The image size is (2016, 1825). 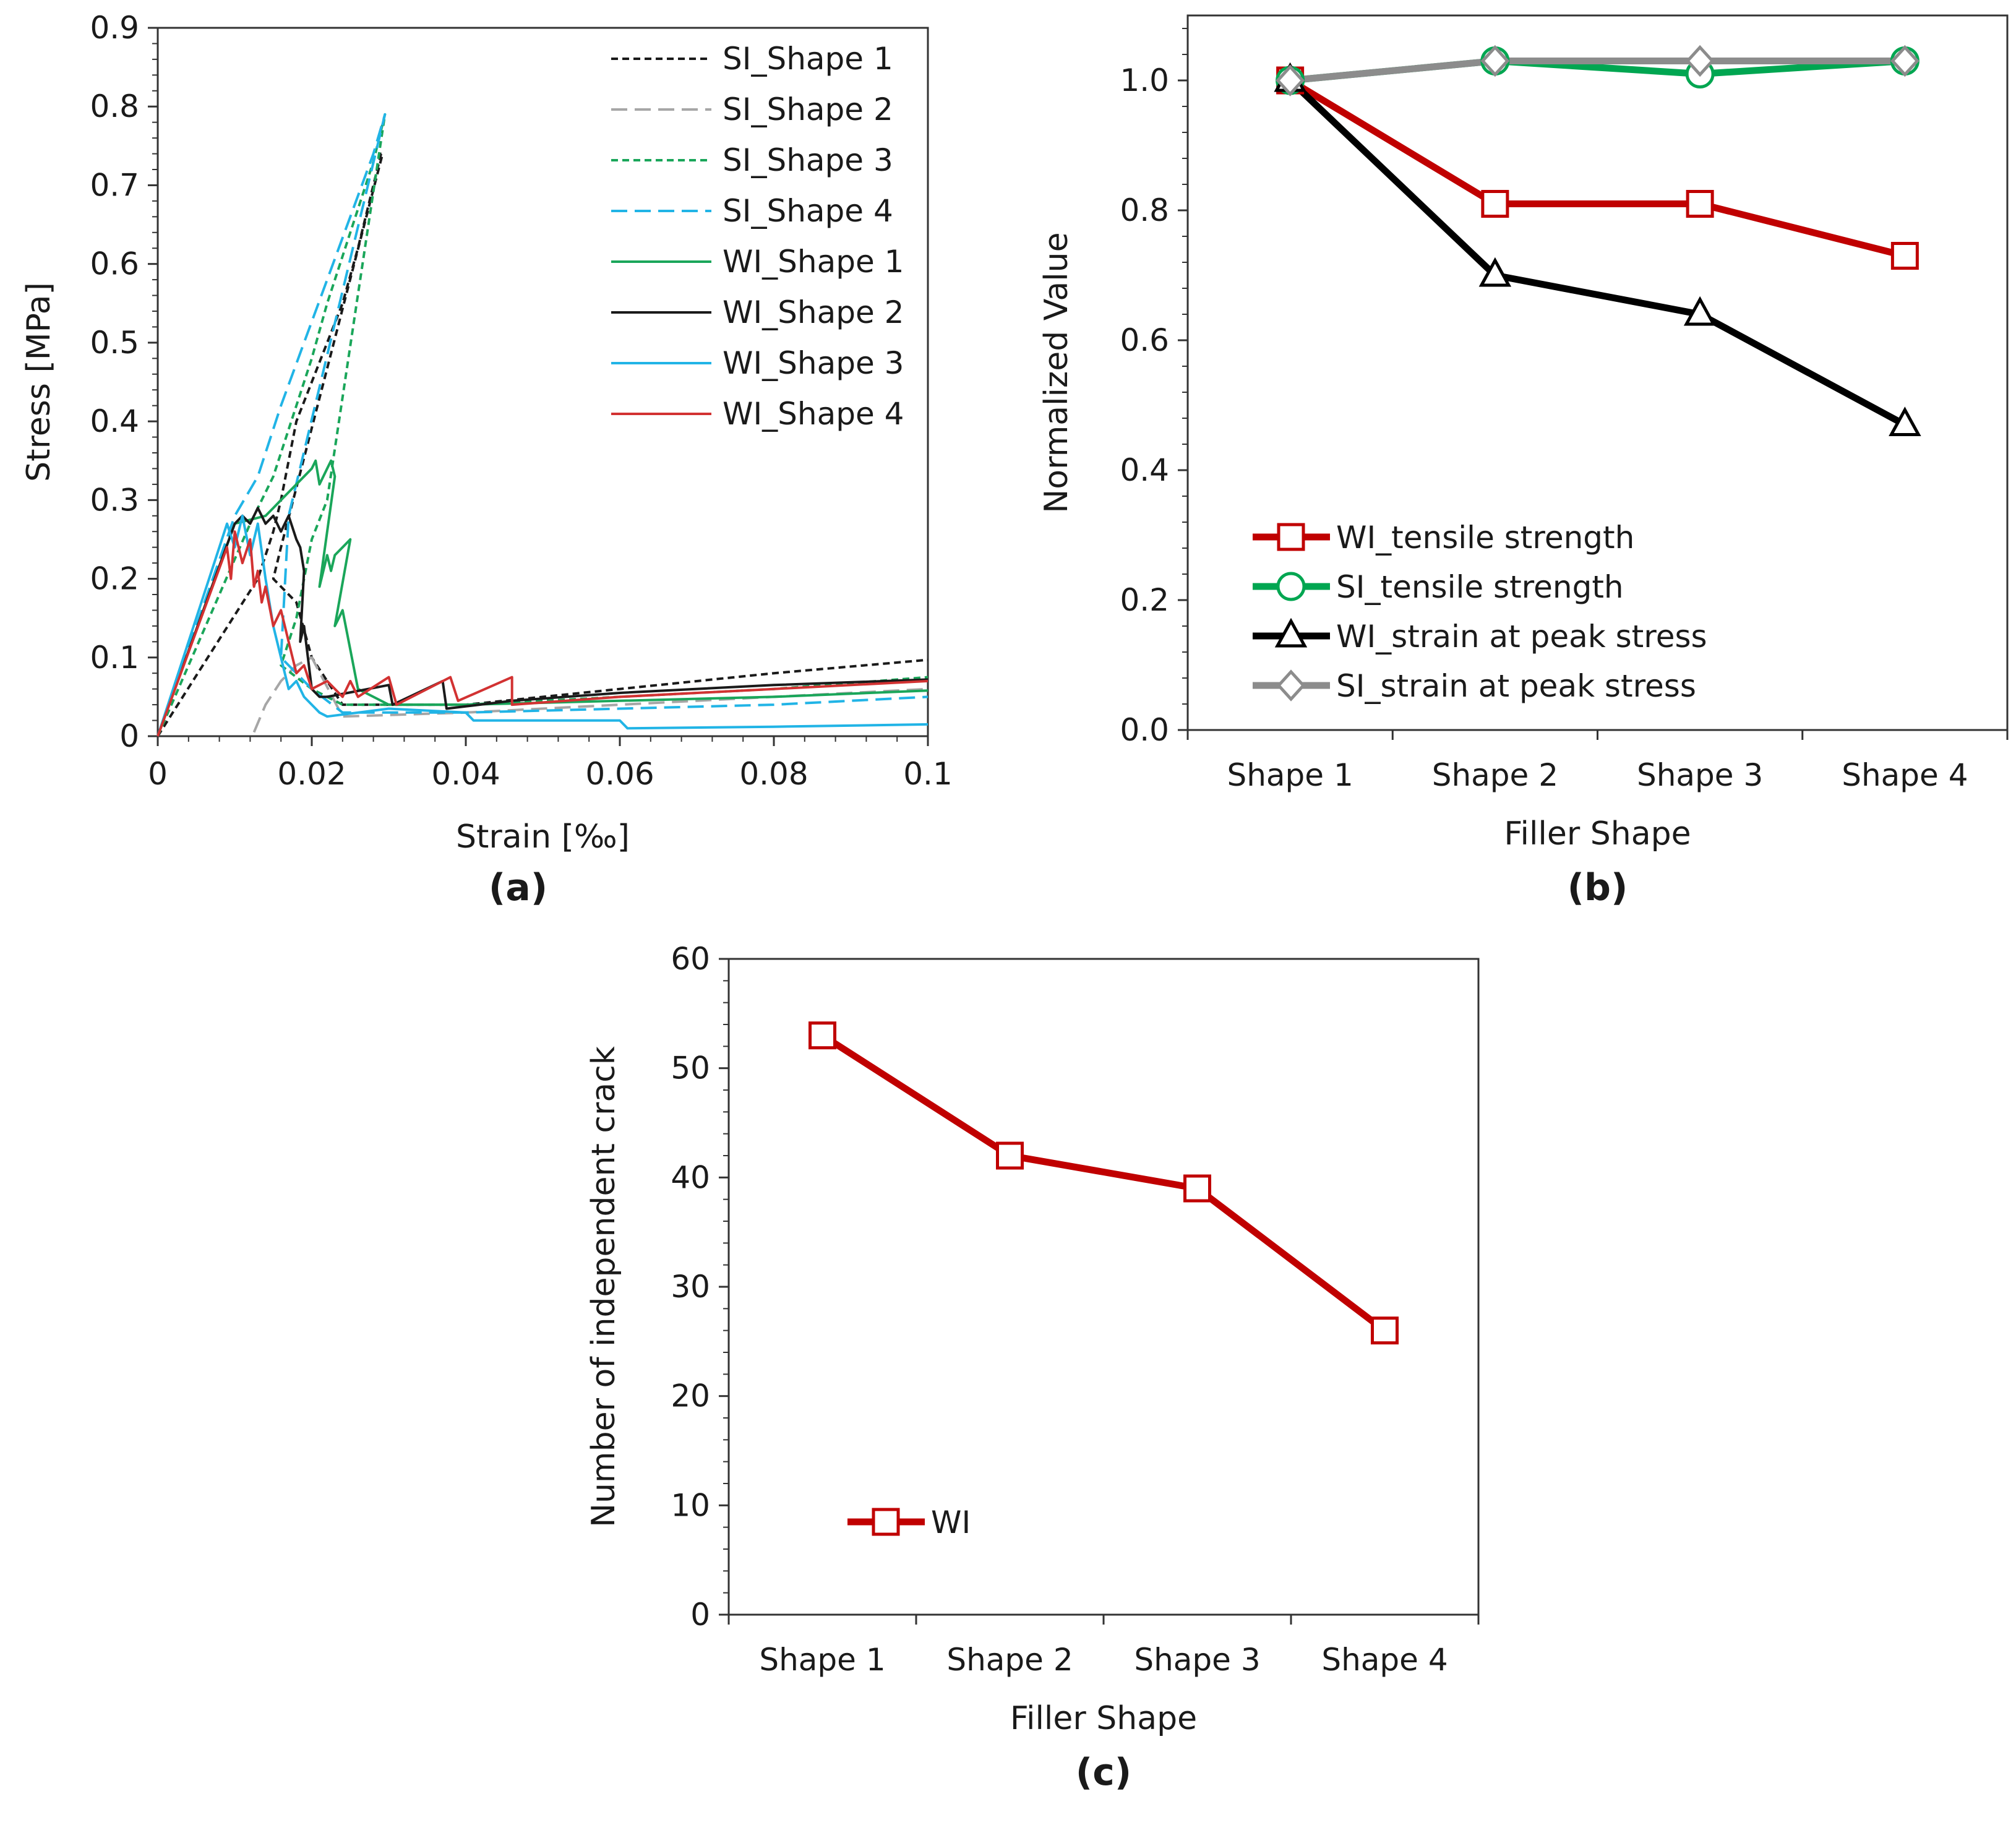 What do you see at coordinates (808, 59) in the screenshot?
I see `legend-label-si-shape-1: SI_Shape 1` at bounding box center [808, 59].